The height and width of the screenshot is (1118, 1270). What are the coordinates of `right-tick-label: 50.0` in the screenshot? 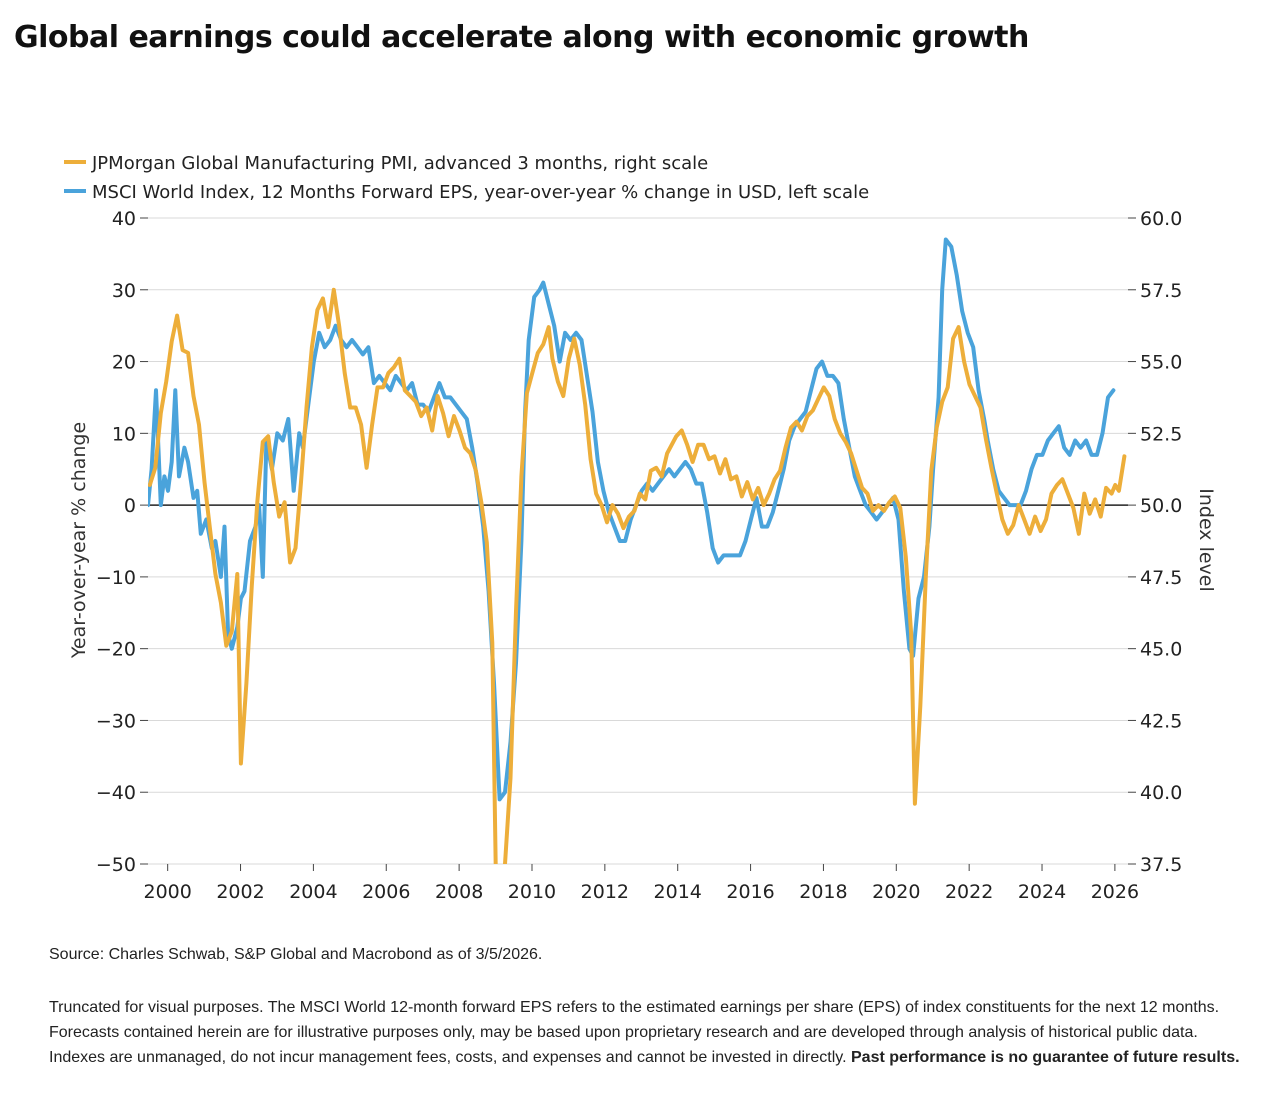 It's located at (1161, 506).